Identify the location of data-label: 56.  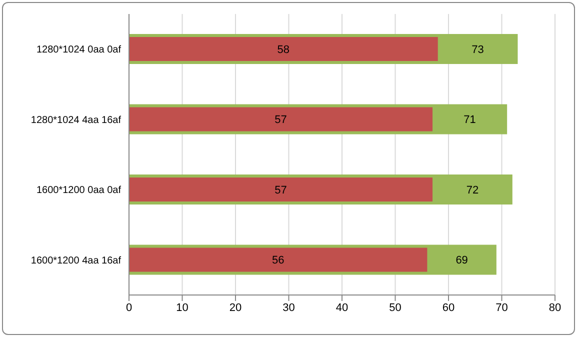
(278, 260).